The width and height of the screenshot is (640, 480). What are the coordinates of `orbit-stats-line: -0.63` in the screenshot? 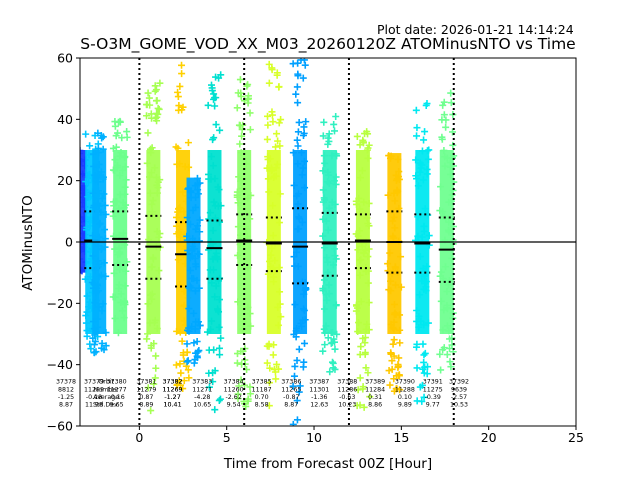 It's located at (347, 397).